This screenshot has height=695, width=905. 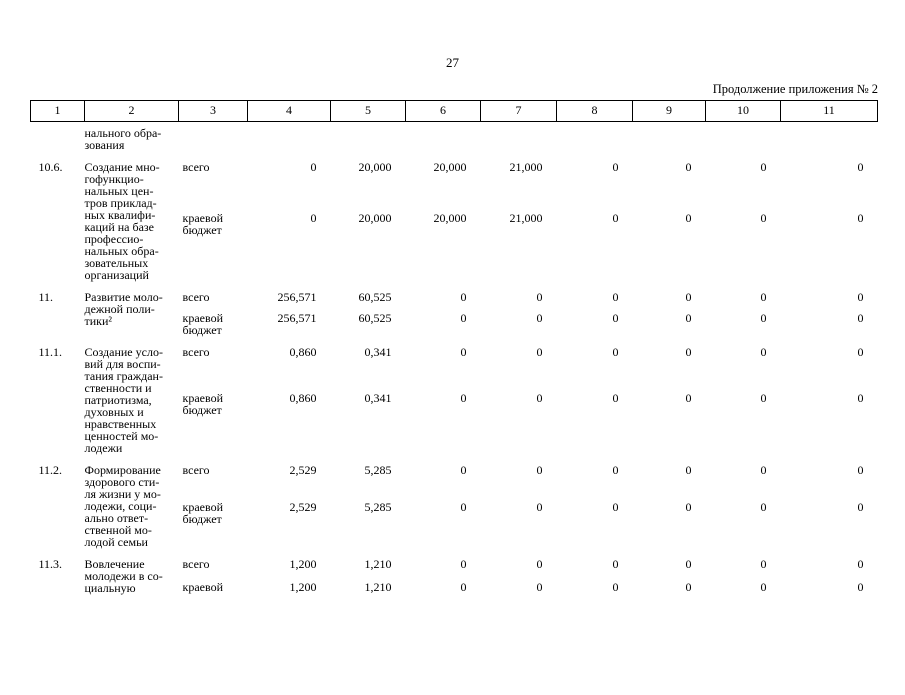 I want to click on row-number-cell: 11.1., so click(x=50, y=352).